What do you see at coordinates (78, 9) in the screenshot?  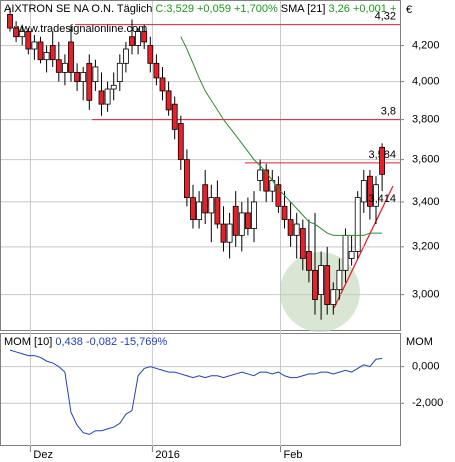 I see `title: AIXTRON SE NA O.N. Täglich` at bounding box center [78, 9].